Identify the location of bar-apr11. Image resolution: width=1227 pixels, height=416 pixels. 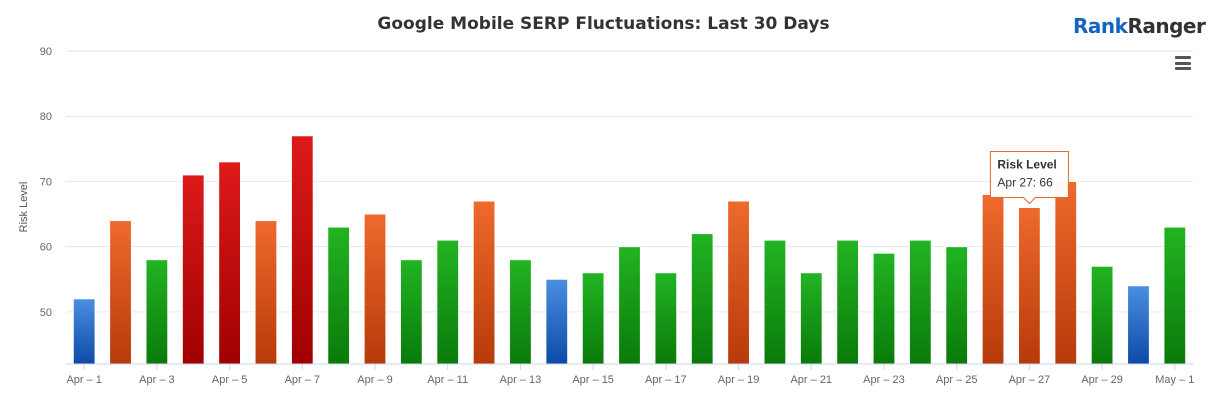
(448, 302).